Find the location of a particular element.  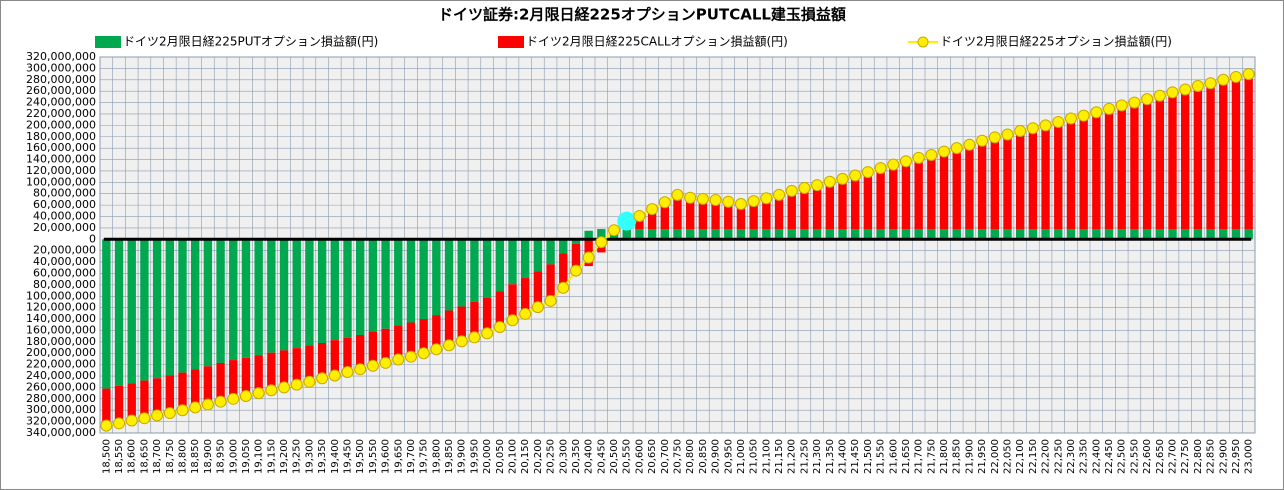

y-tick-label: 40,000,000 is located at coordinates (64, 261).